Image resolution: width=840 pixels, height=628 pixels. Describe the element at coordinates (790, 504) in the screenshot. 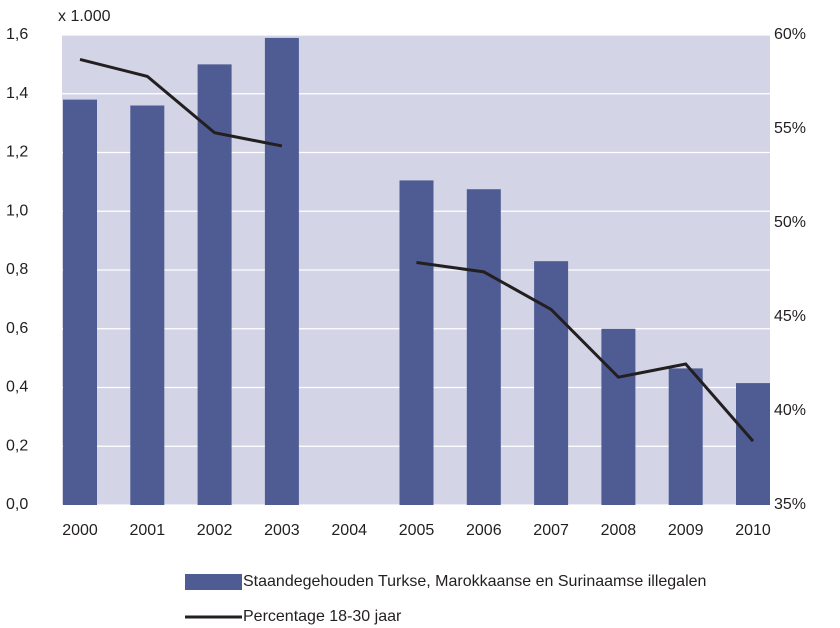

I see `y2-tick-label: 35%` at that location.